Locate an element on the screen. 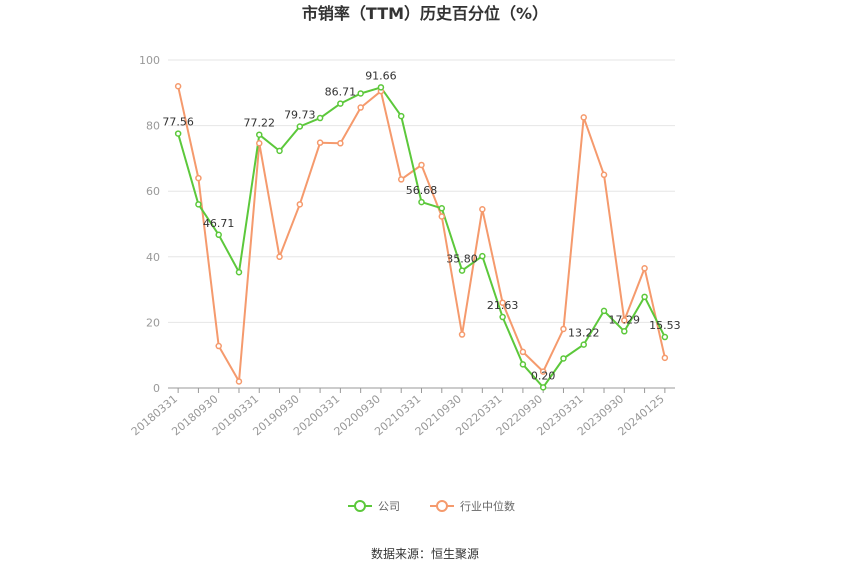  data-label: 15.53 is located at coordinates (665, 325).